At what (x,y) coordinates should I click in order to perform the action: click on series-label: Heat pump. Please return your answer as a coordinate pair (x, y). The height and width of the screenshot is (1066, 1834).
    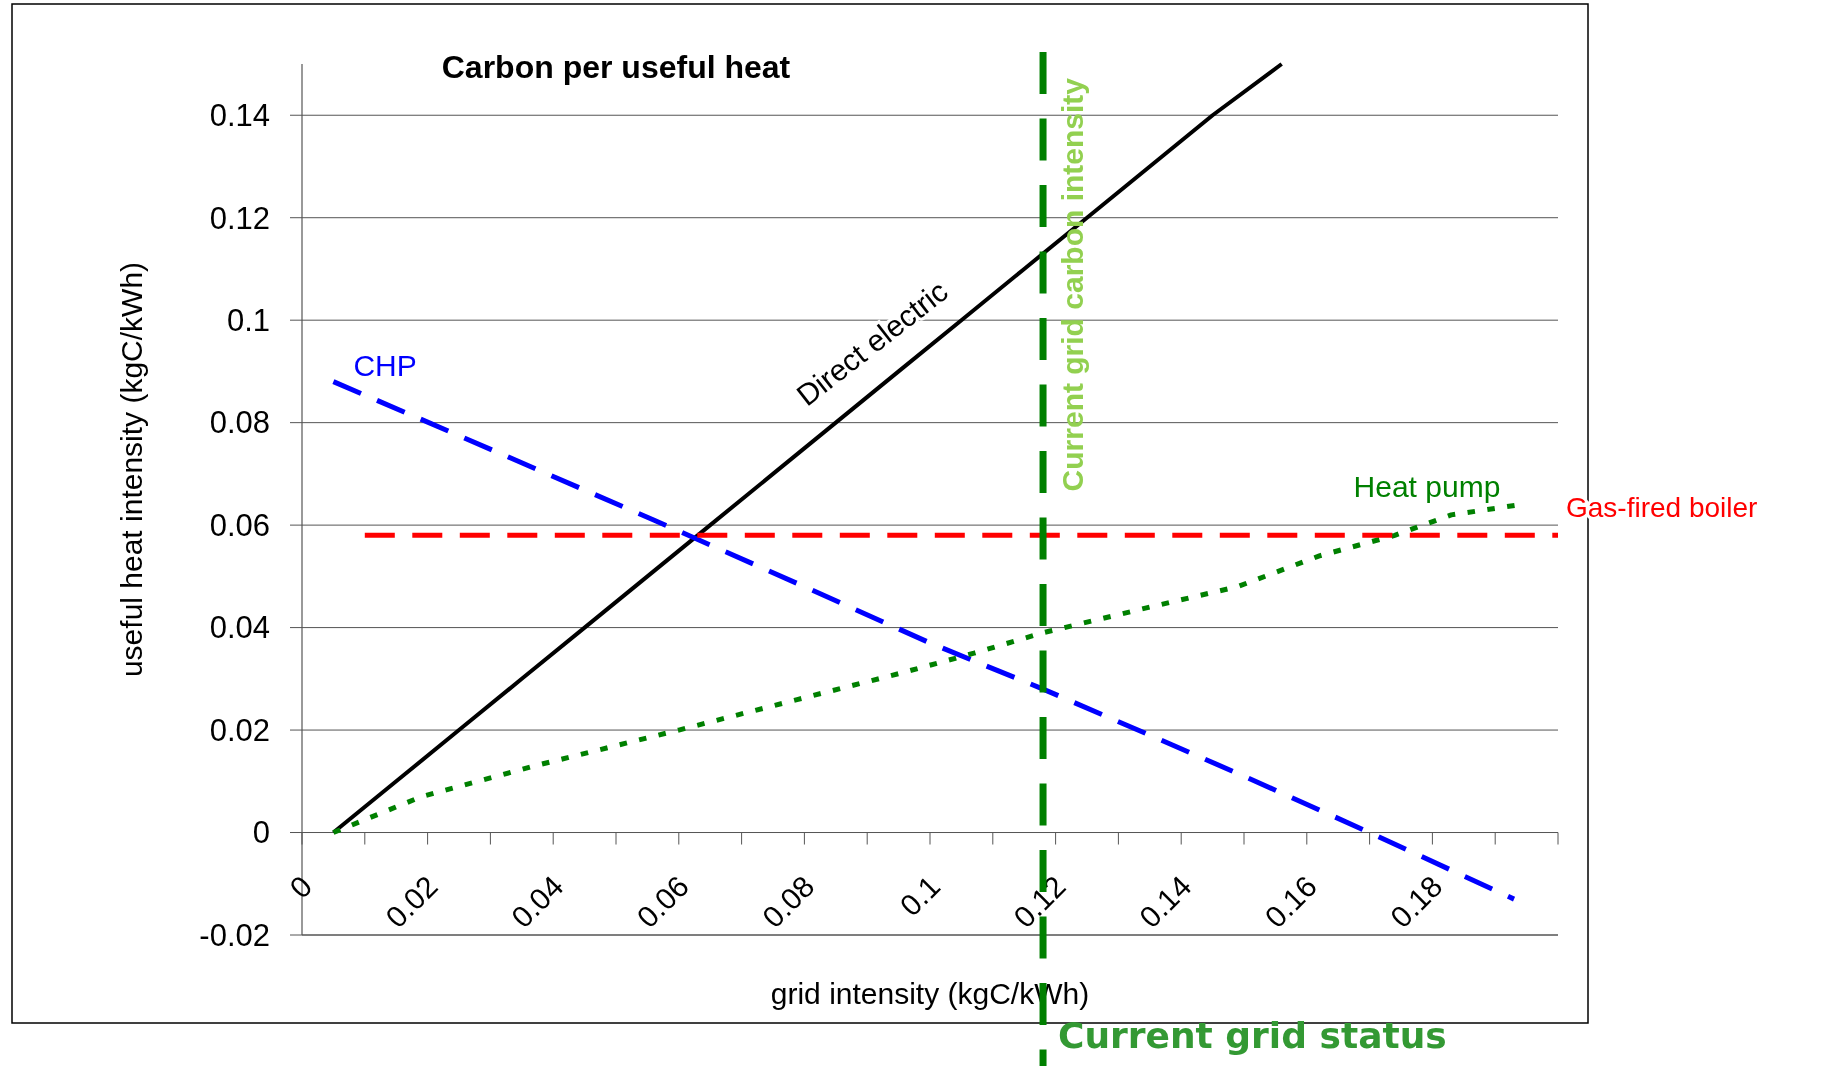
    Looking at the image, I should click on (1427, 486).